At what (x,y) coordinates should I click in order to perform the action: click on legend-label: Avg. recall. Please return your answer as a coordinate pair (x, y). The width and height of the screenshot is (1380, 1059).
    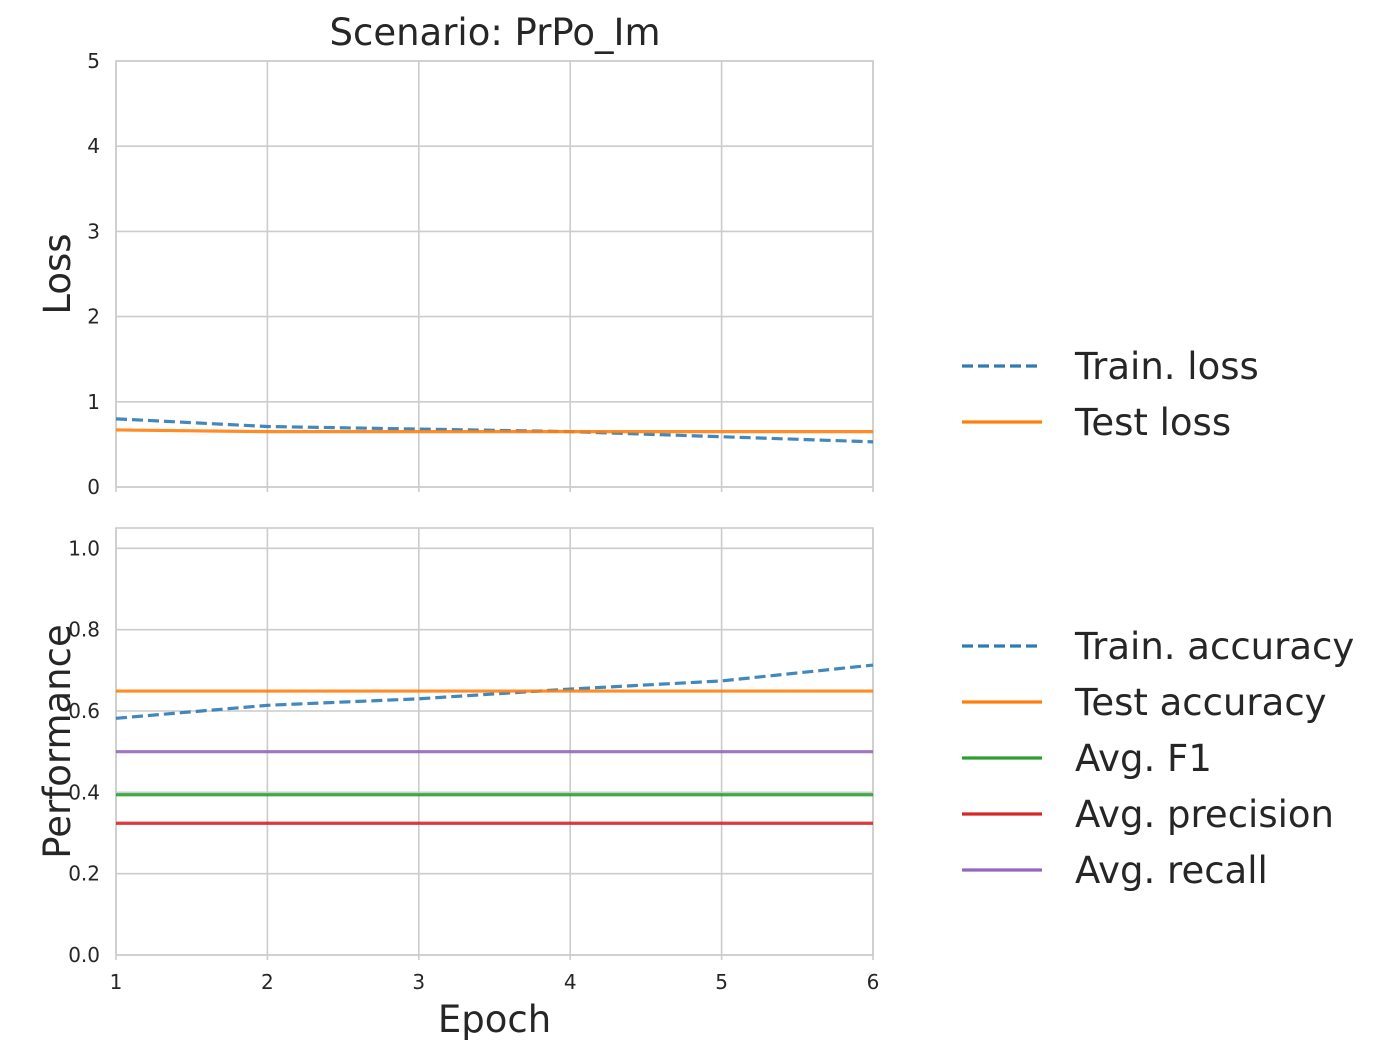
    Looking at the image, I should click on (1171, 870).